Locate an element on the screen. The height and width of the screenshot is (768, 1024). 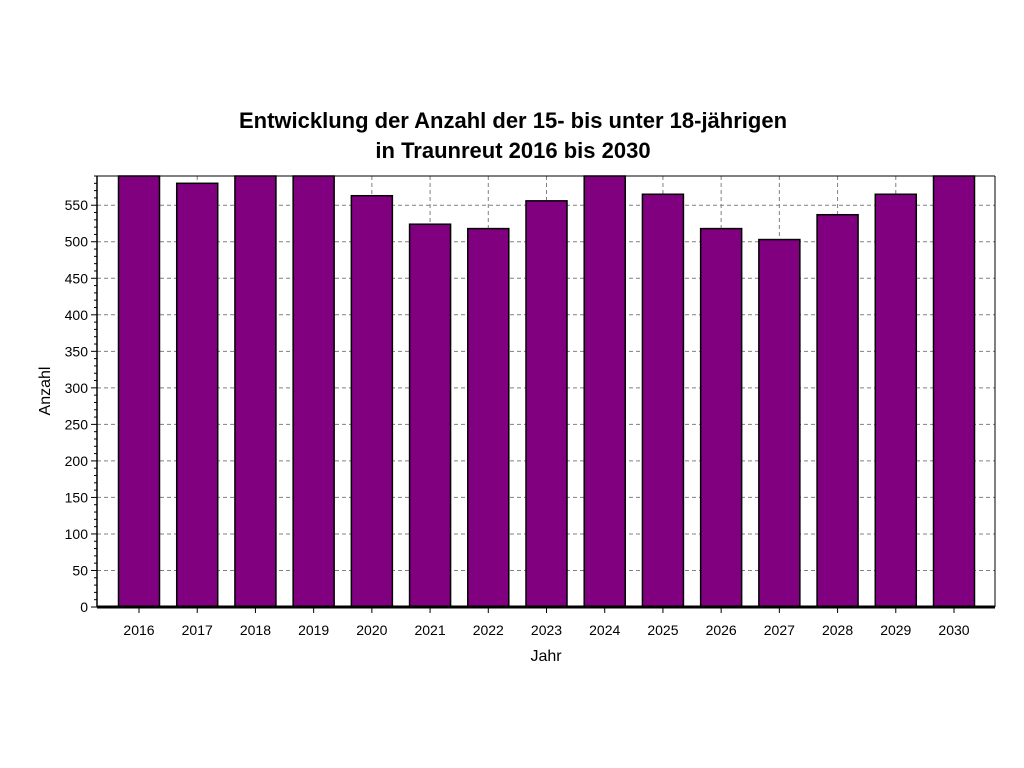
y-tick-label: 450 is located at coordinates (77, 278).